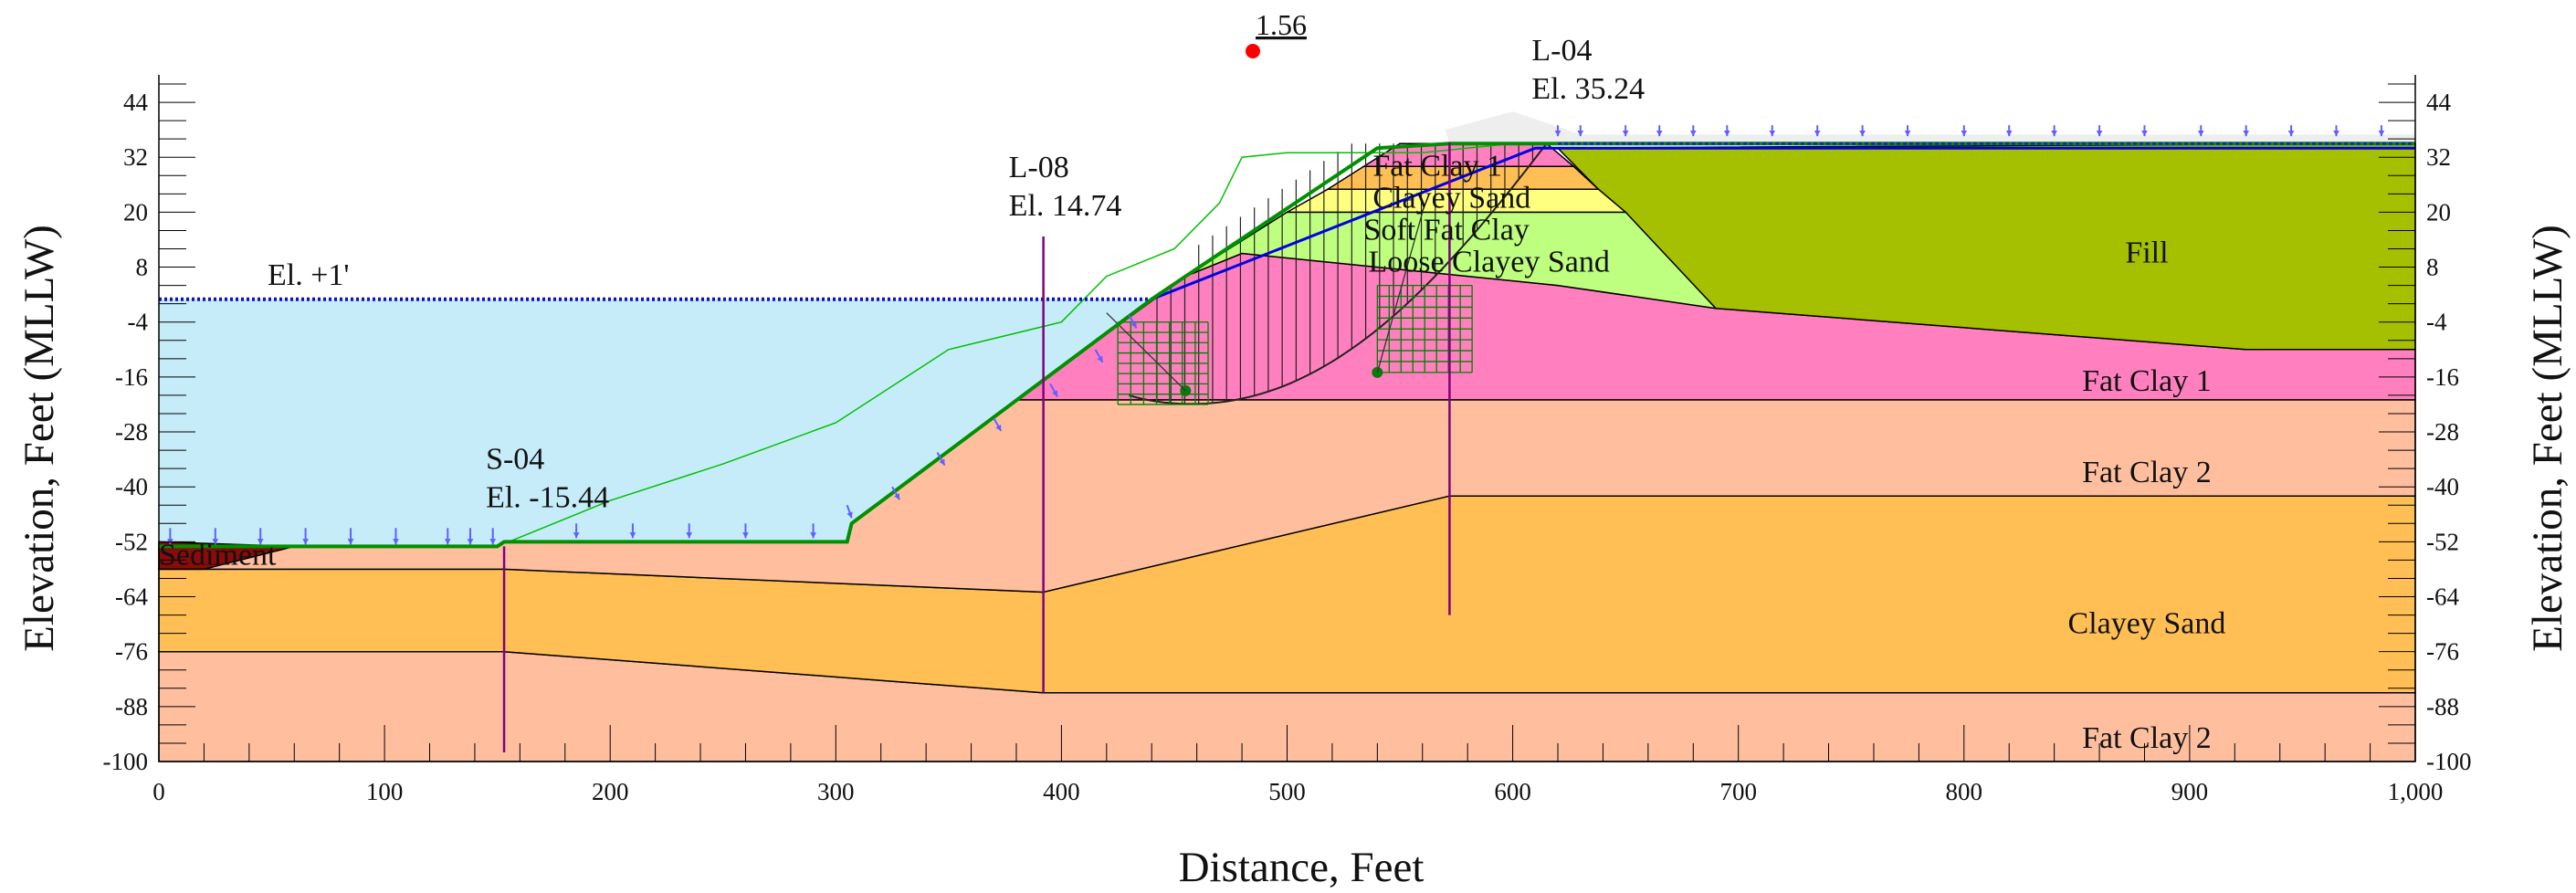  Describe the element at coordinates (309, 275) in the screenshot. I see `water-level-label: El. +1'` at that location.